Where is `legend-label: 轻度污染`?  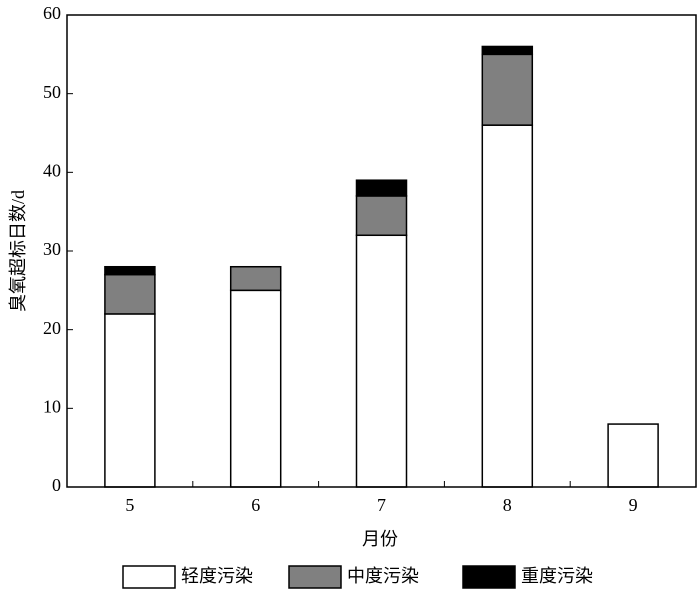 legend-label: 轻度污染 is located at coordinates (217, 576).